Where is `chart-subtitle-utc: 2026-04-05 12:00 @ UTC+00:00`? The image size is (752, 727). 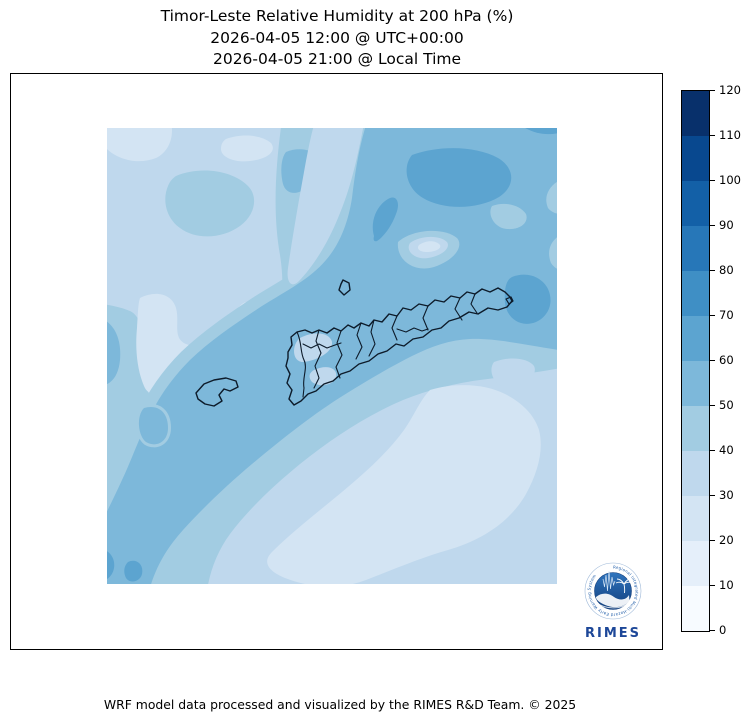
chart-subtitle-utc: 2026-04-05 12:00 @ UTC+00:00 is located at coordinates (337, 37).